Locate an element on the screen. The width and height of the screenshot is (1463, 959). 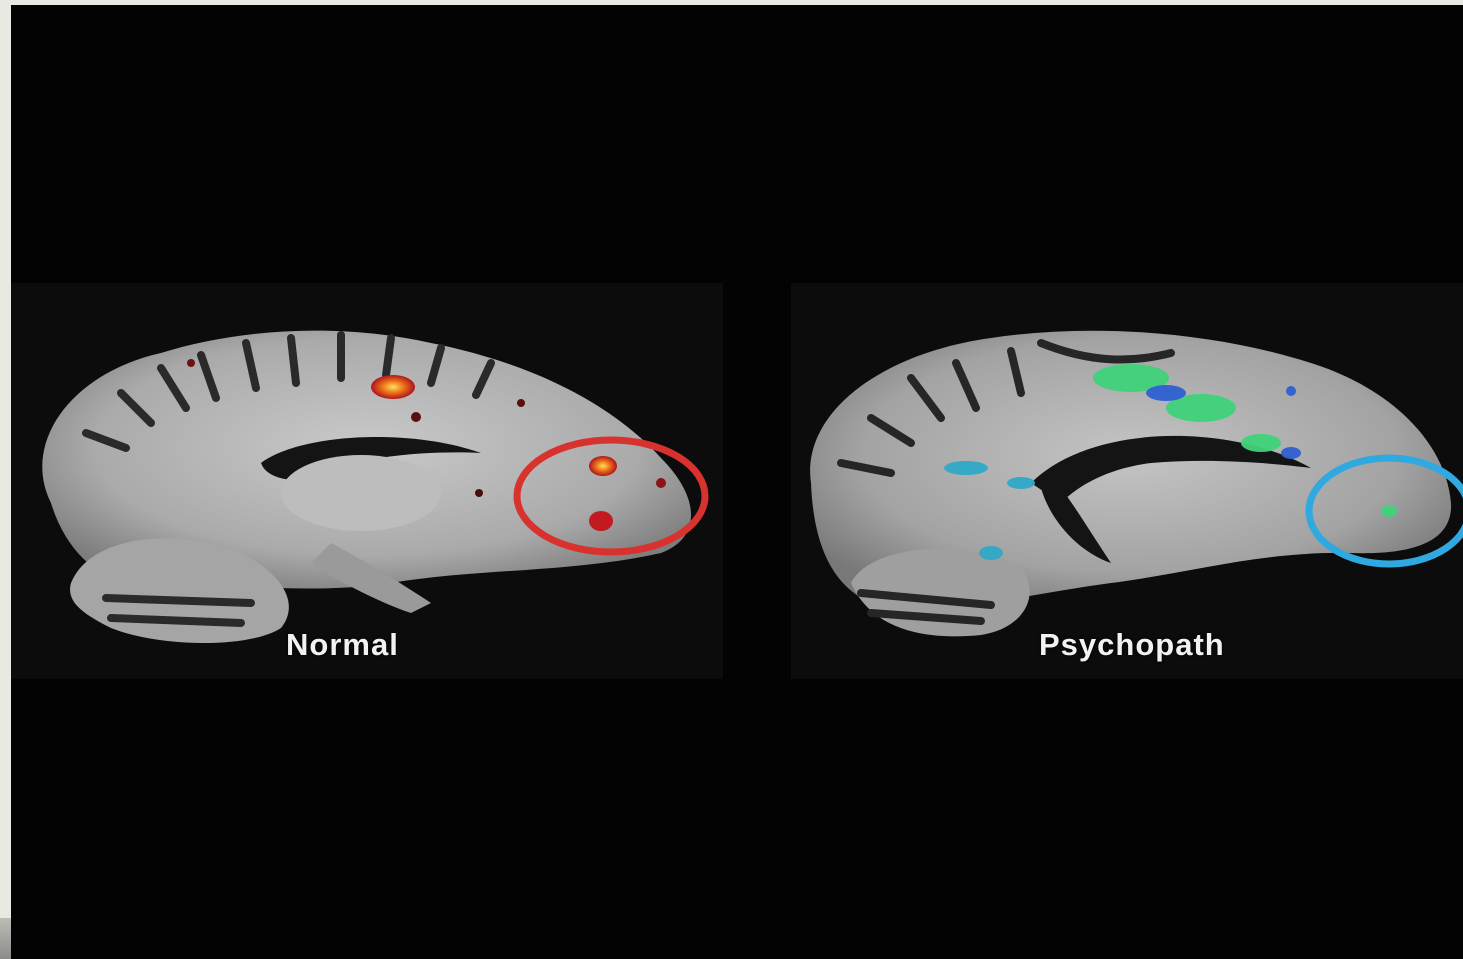
normal-brain-scan is located at coordinates (375, 486).